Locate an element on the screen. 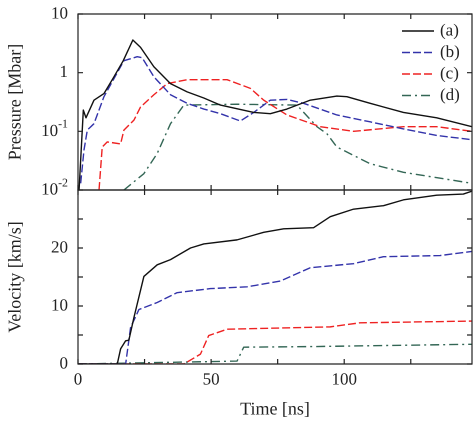 This screenshot has width=476, height=436. x-axis-title: Time [ns] is located at coordinates (275, 408).